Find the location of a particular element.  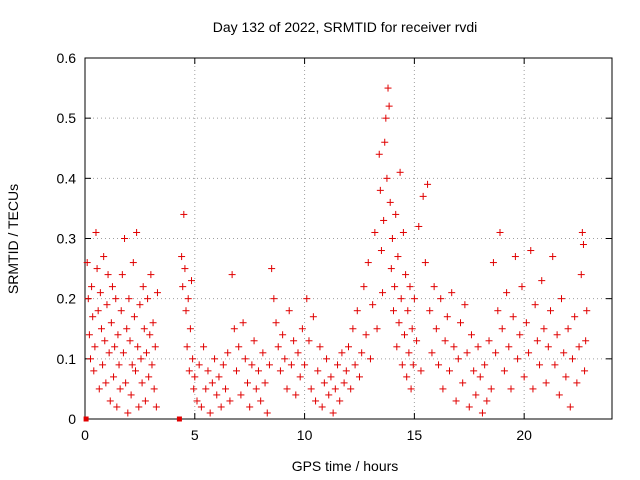

x-tick-label: 20 is located at coordinates (524, 435).